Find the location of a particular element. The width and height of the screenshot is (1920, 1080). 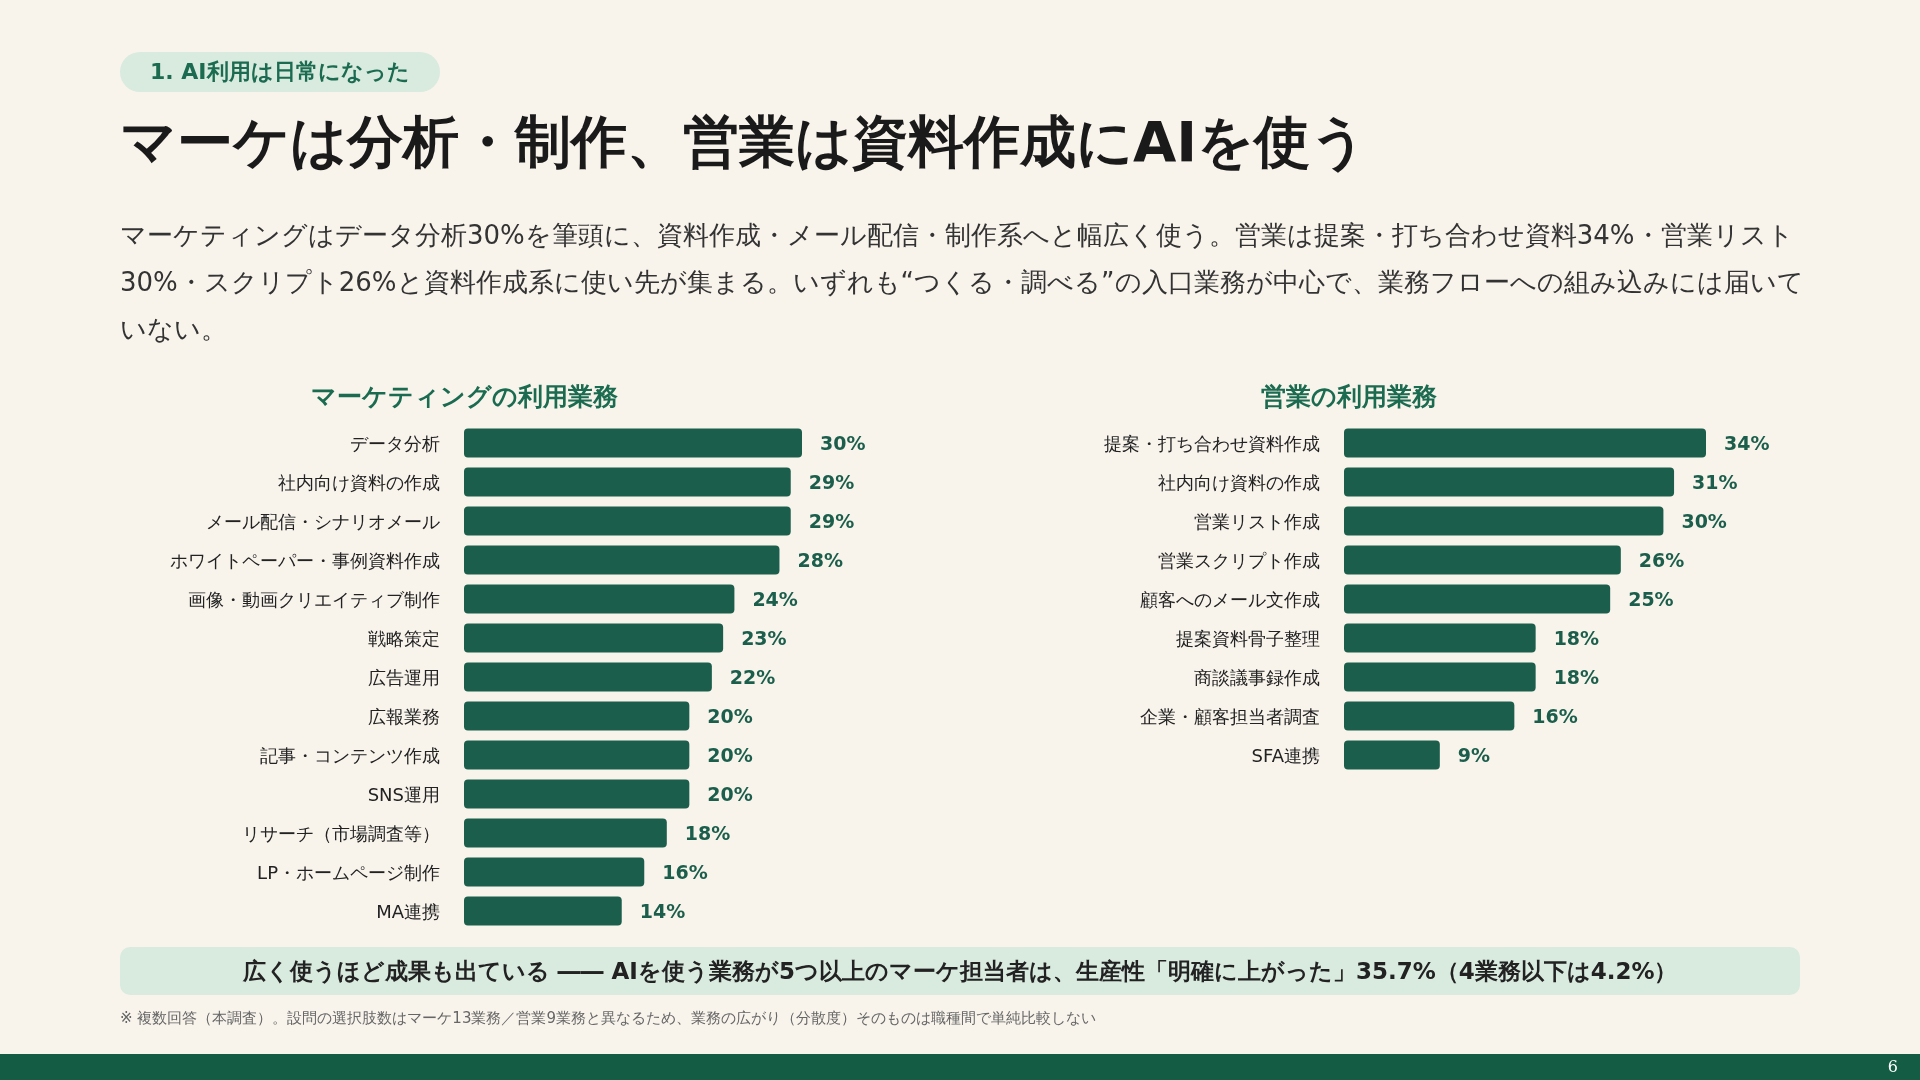

data-label: 23% is located at coordinates (764, 638).